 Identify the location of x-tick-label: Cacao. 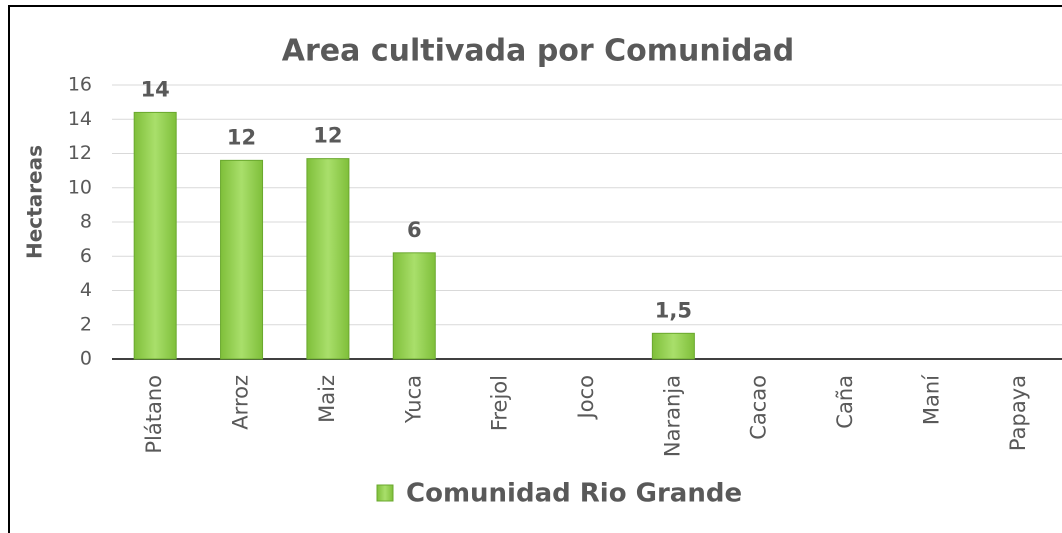
(759, 407).